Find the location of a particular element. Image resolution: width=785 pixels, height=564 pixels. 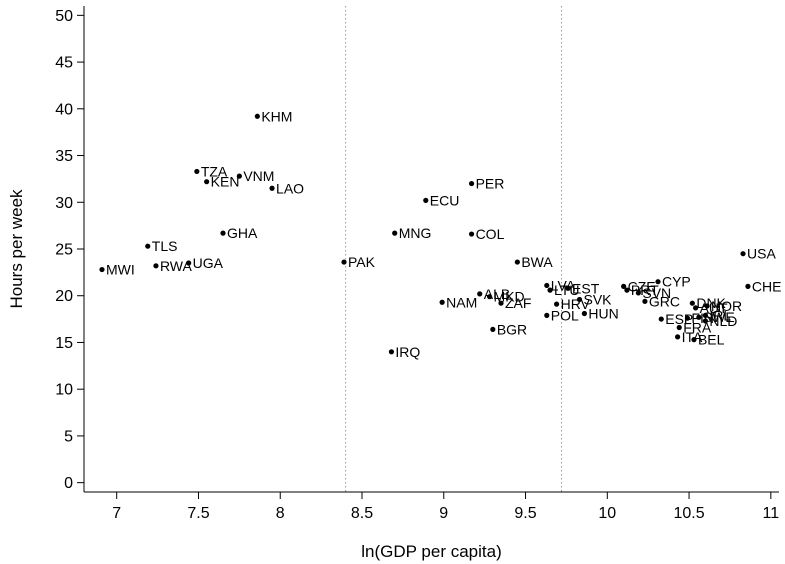

data-point-aut is located at coordinates (696, 308).